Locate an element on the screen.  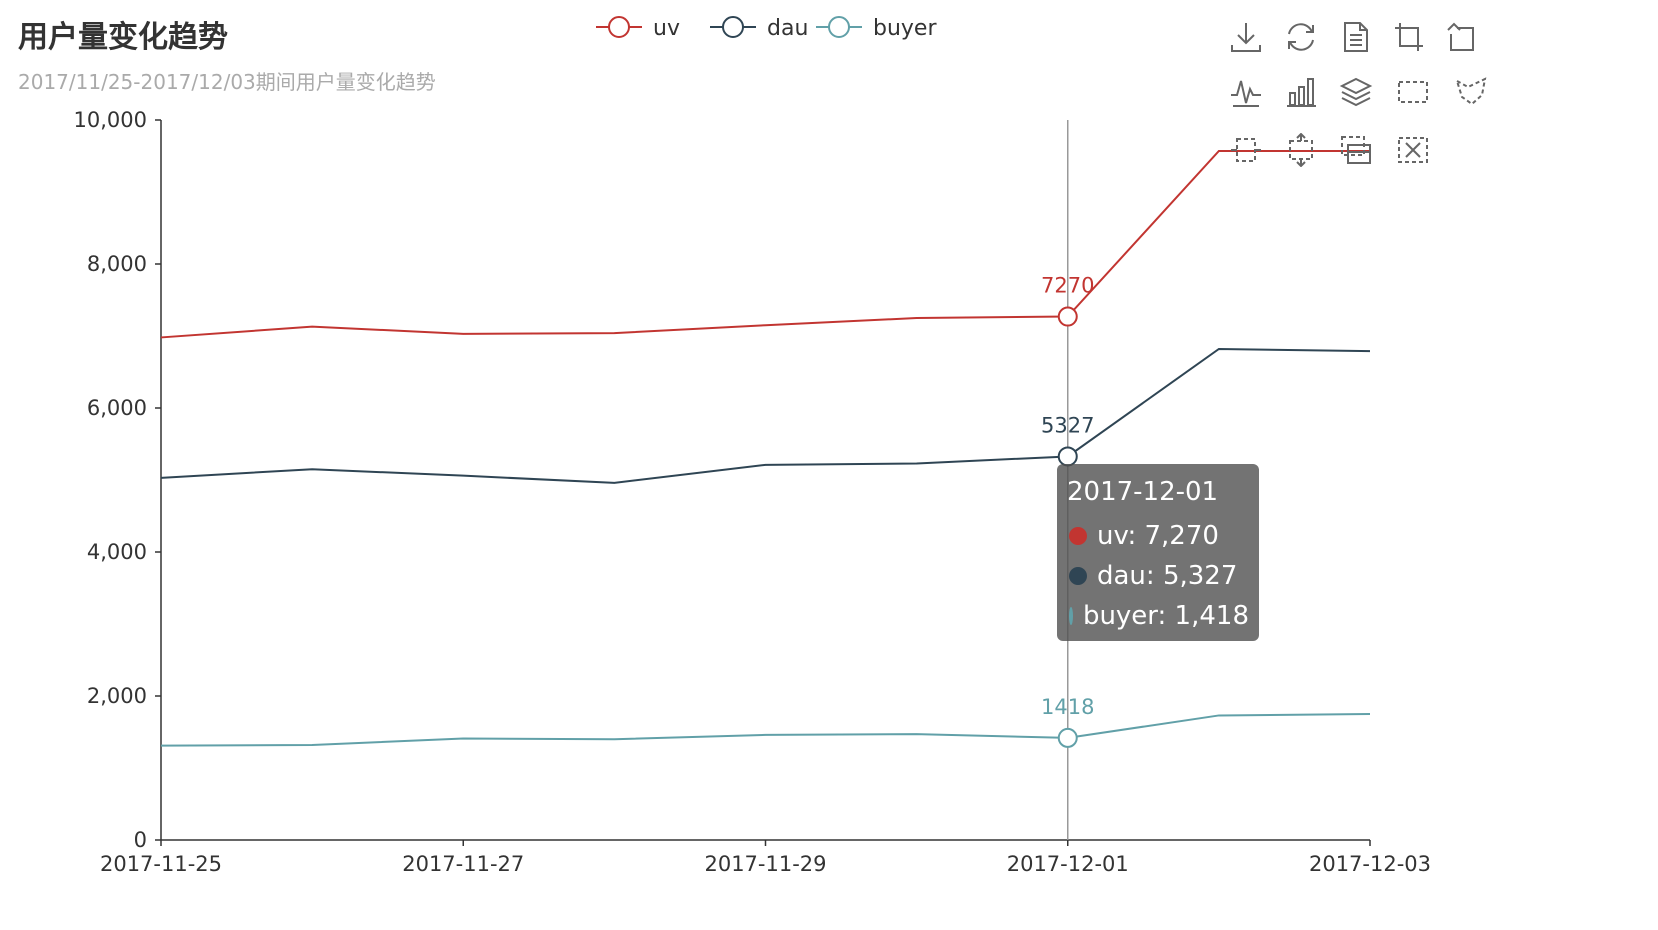
brush-y-icon is located at coordinates (1301, 150).